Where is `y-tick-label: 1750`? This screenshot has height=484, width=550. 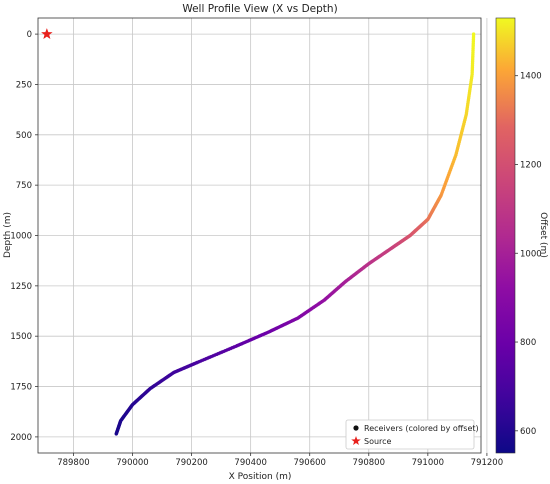
y-tick-label: 1750 is located at coordinates (21, 388).